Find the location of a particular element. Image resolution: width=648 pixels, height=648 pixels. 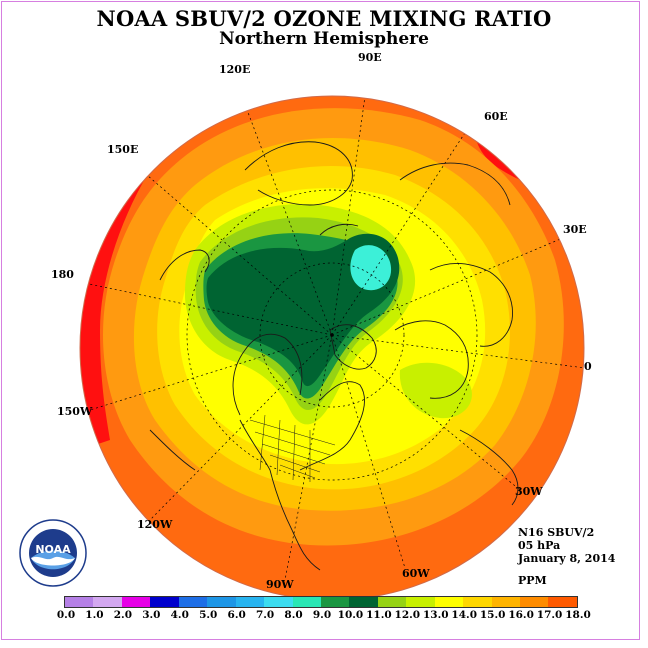

colorbar-tick-label: 3.0 is located at coordinates (151, 615).